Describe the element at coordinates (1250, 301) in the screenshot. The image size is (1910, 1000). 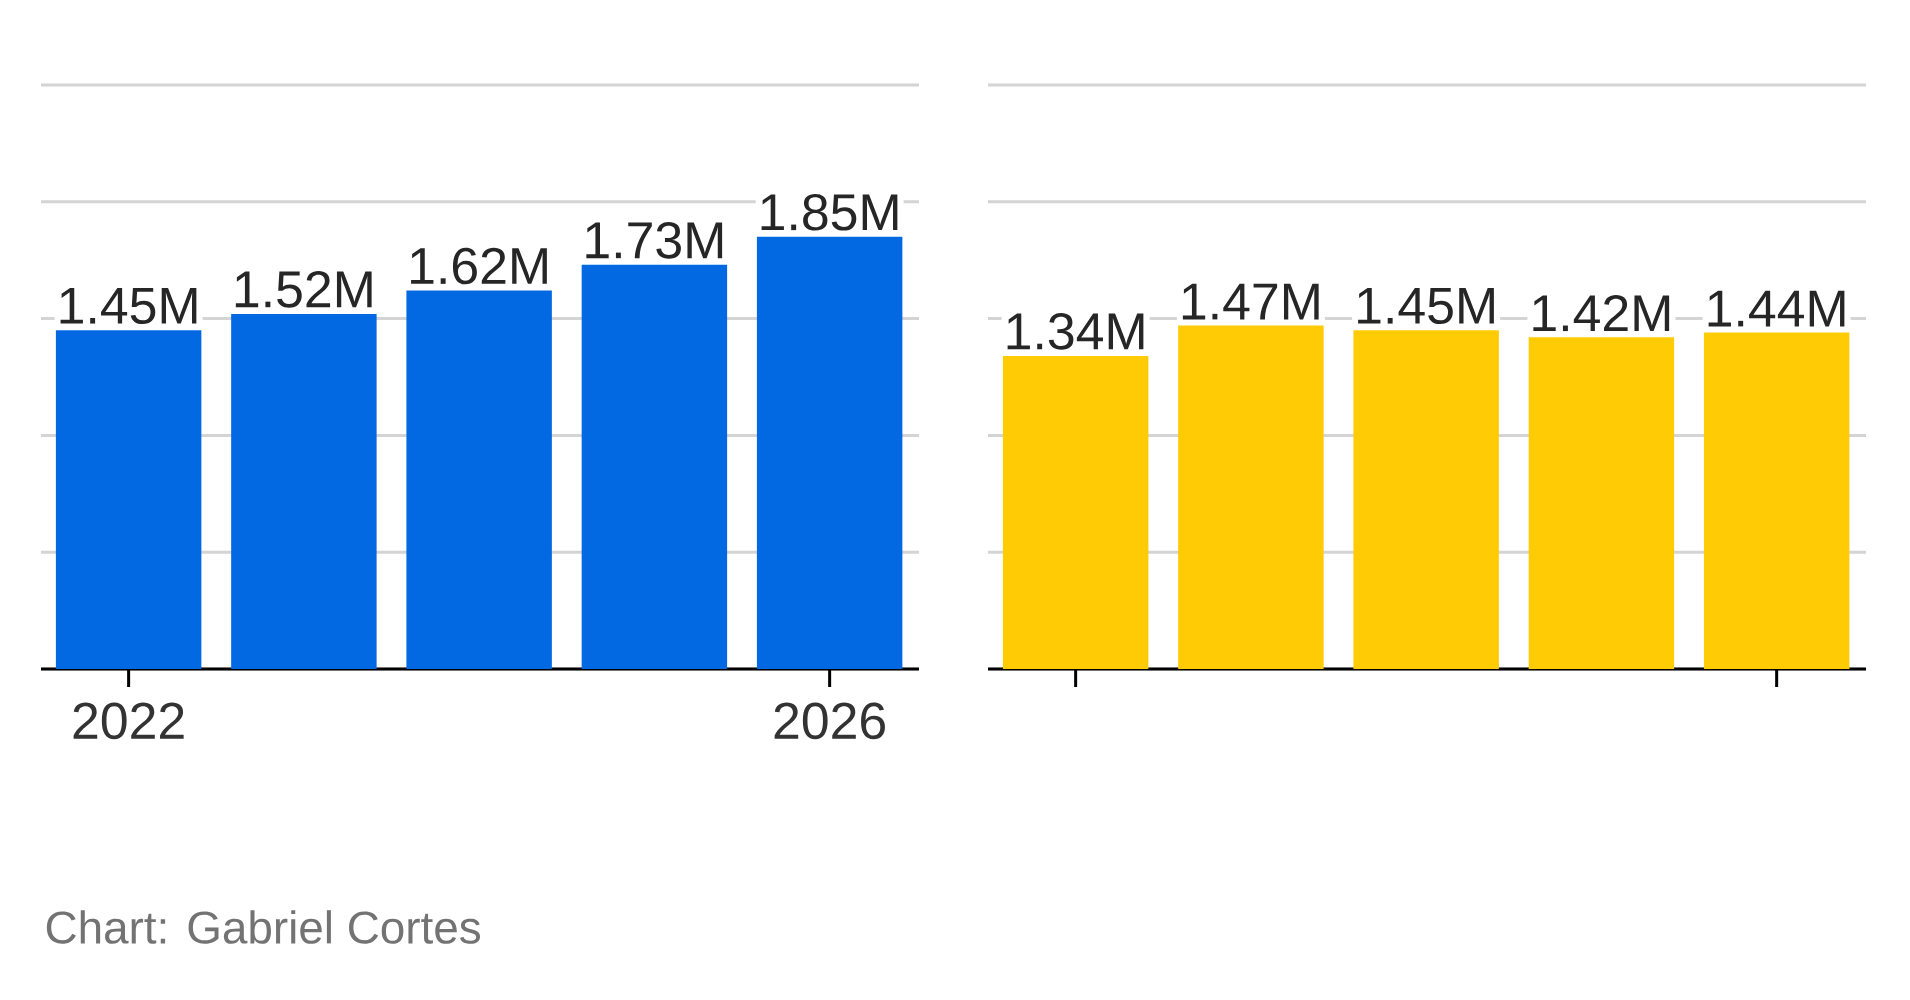
I see `data-label: 1.47M` at that location.